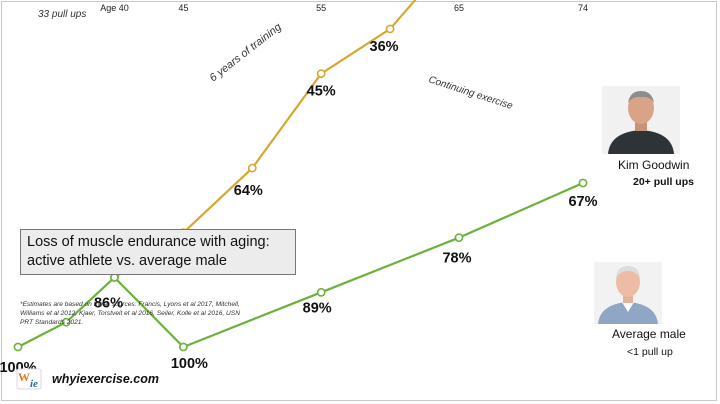 This screenshot has width=720, height=404. What do you see at coordinates (344, 8) in the screenshot?
I see `x-axis-ticks: Age 40 45 55 65 74` at bounding box center [344, 8].